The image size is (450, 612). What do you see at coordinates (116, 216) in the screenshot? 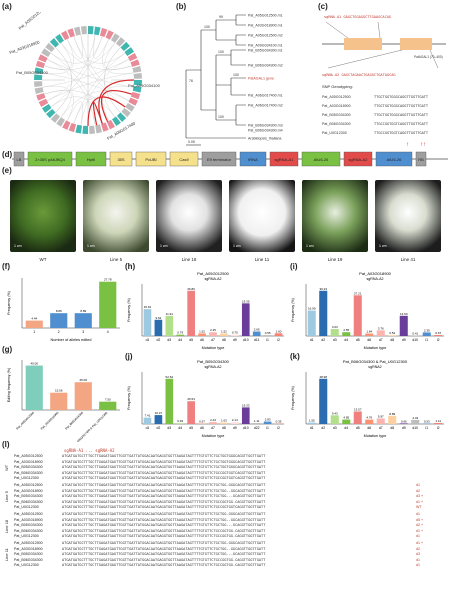
I see `photo-line5` at bounding box center [116, 216].